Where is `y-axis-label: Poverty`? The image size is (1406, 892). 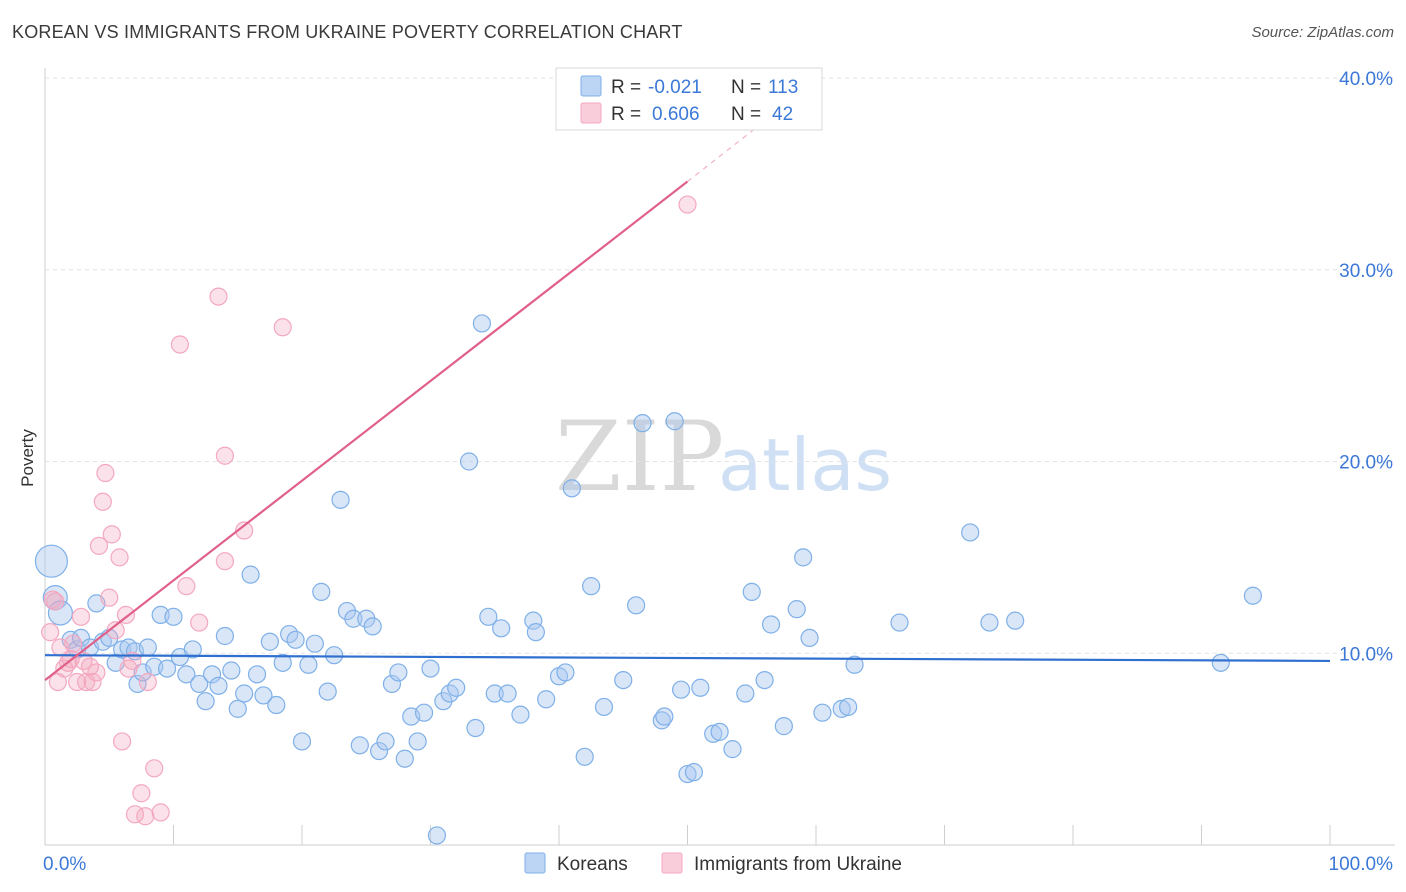 y-axis-label: Poverty is located at coordinates (27, 458).